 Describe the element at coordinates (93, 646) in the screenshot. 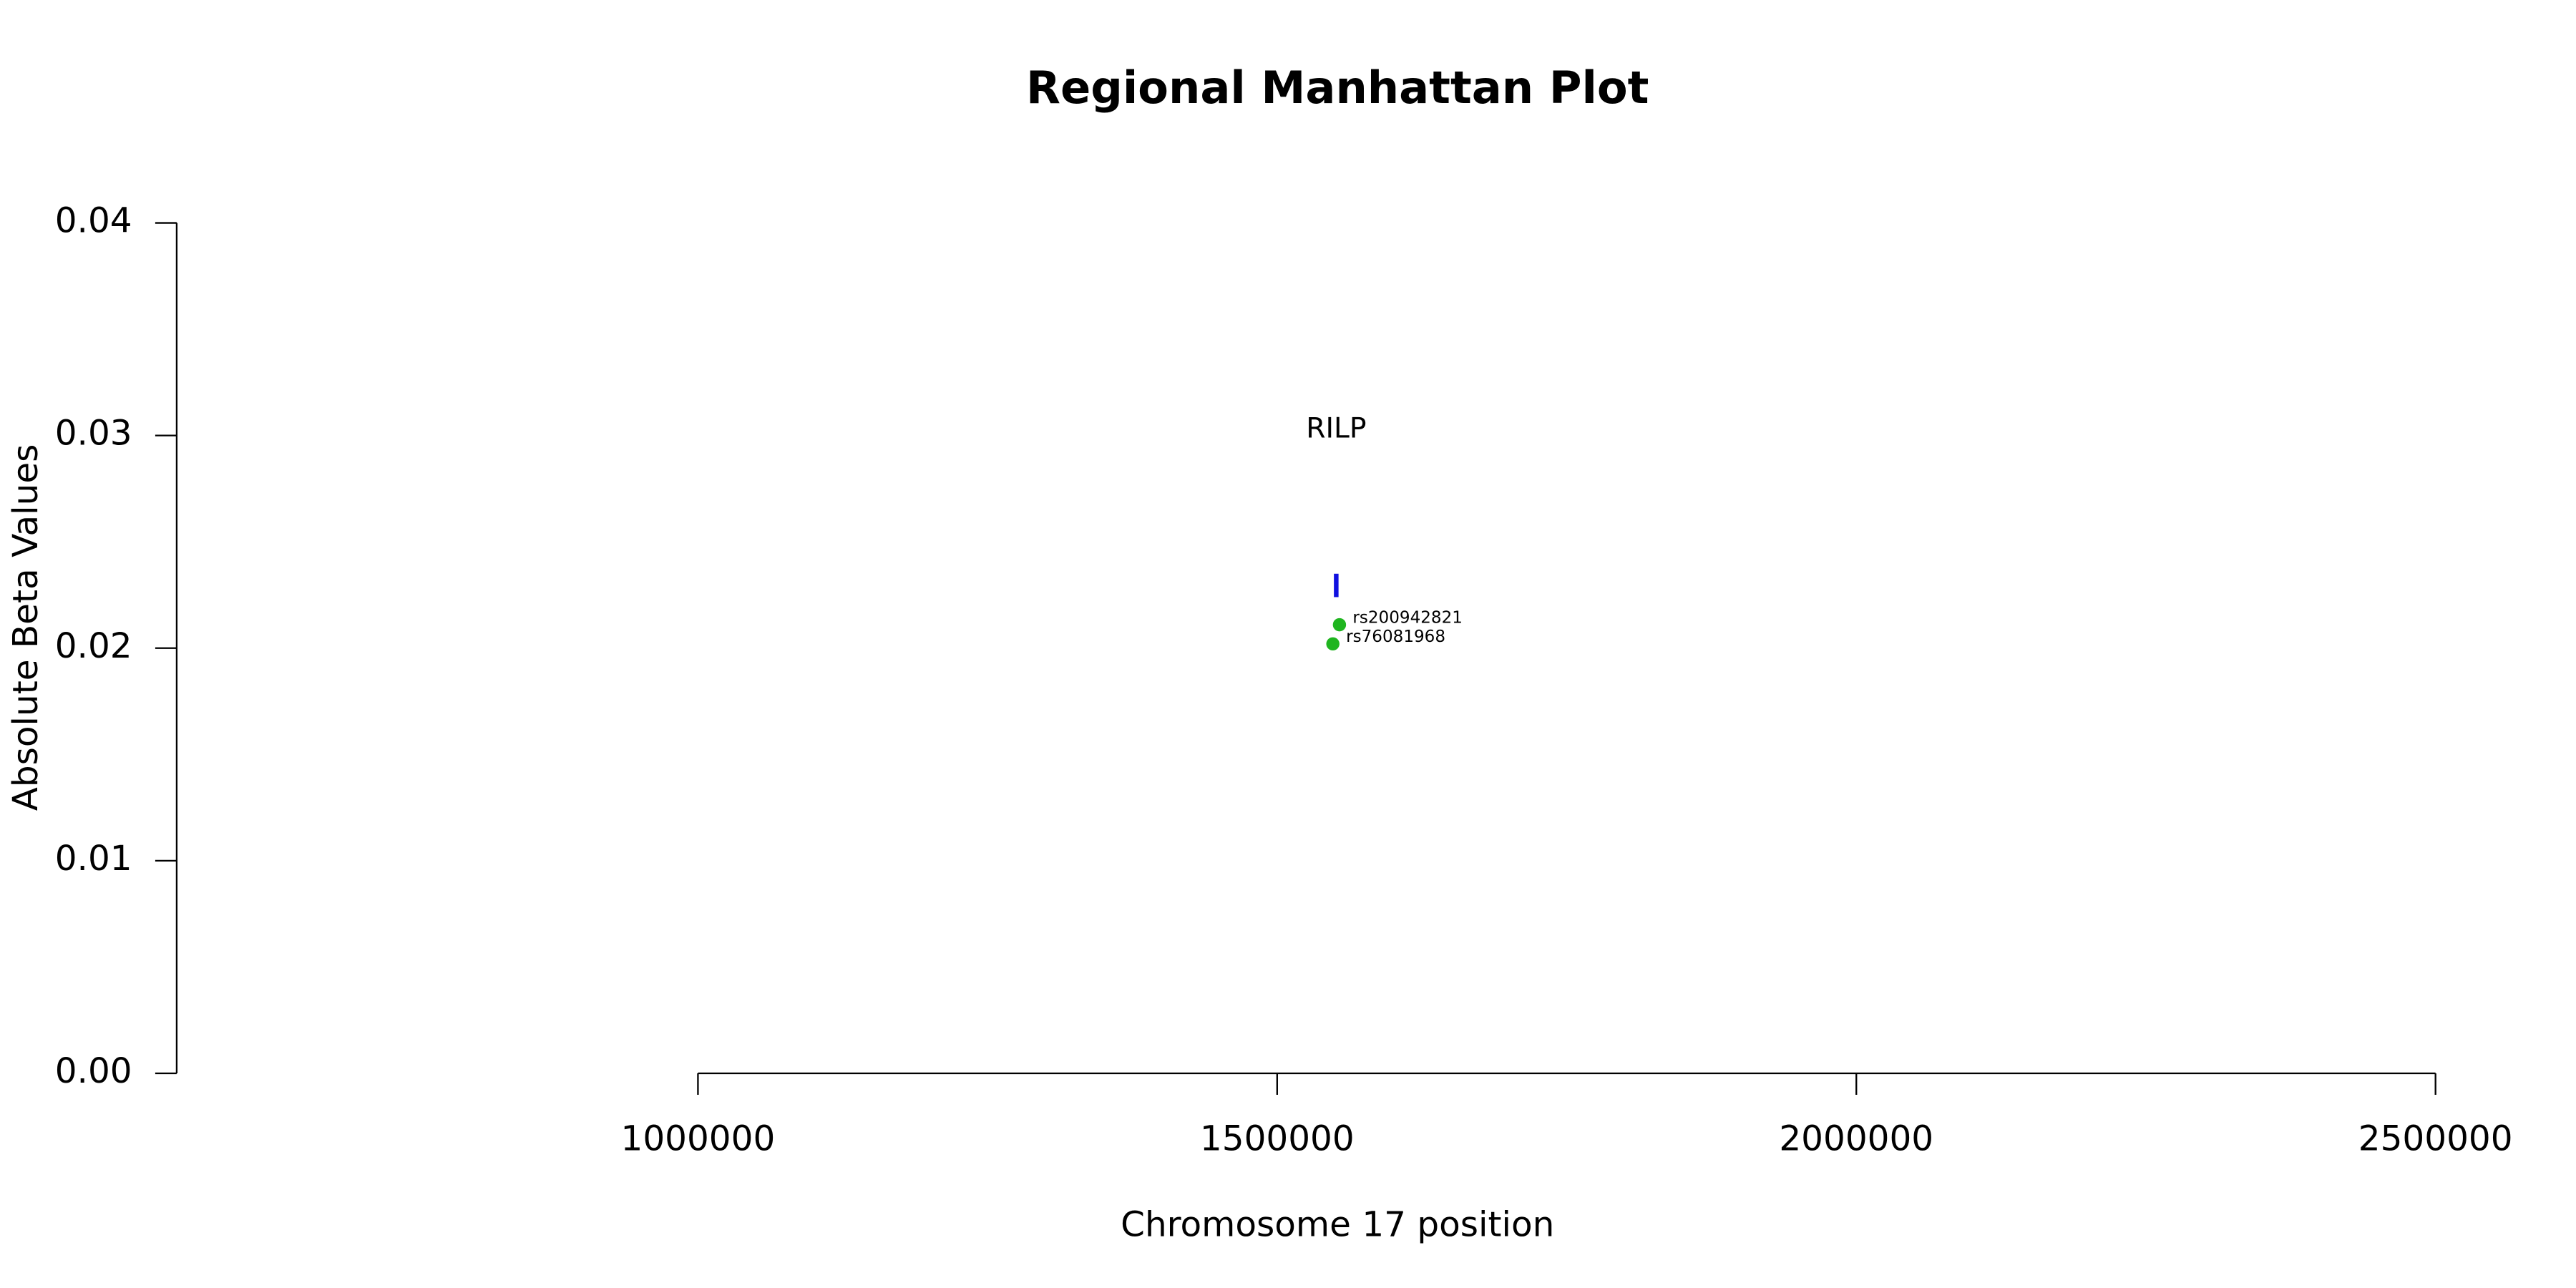

I see `y-tick-label: 0.02` at that location.